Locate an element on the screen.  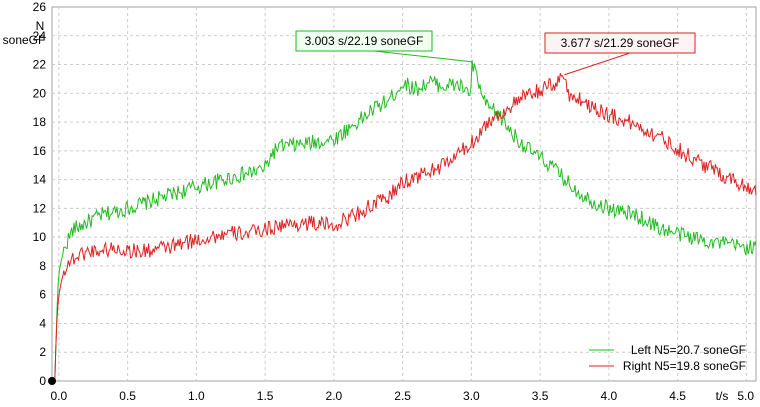
legend: Left N5=20.7 soneGF Right N5=19.8 soneGF is located at coordinates (667, 358).